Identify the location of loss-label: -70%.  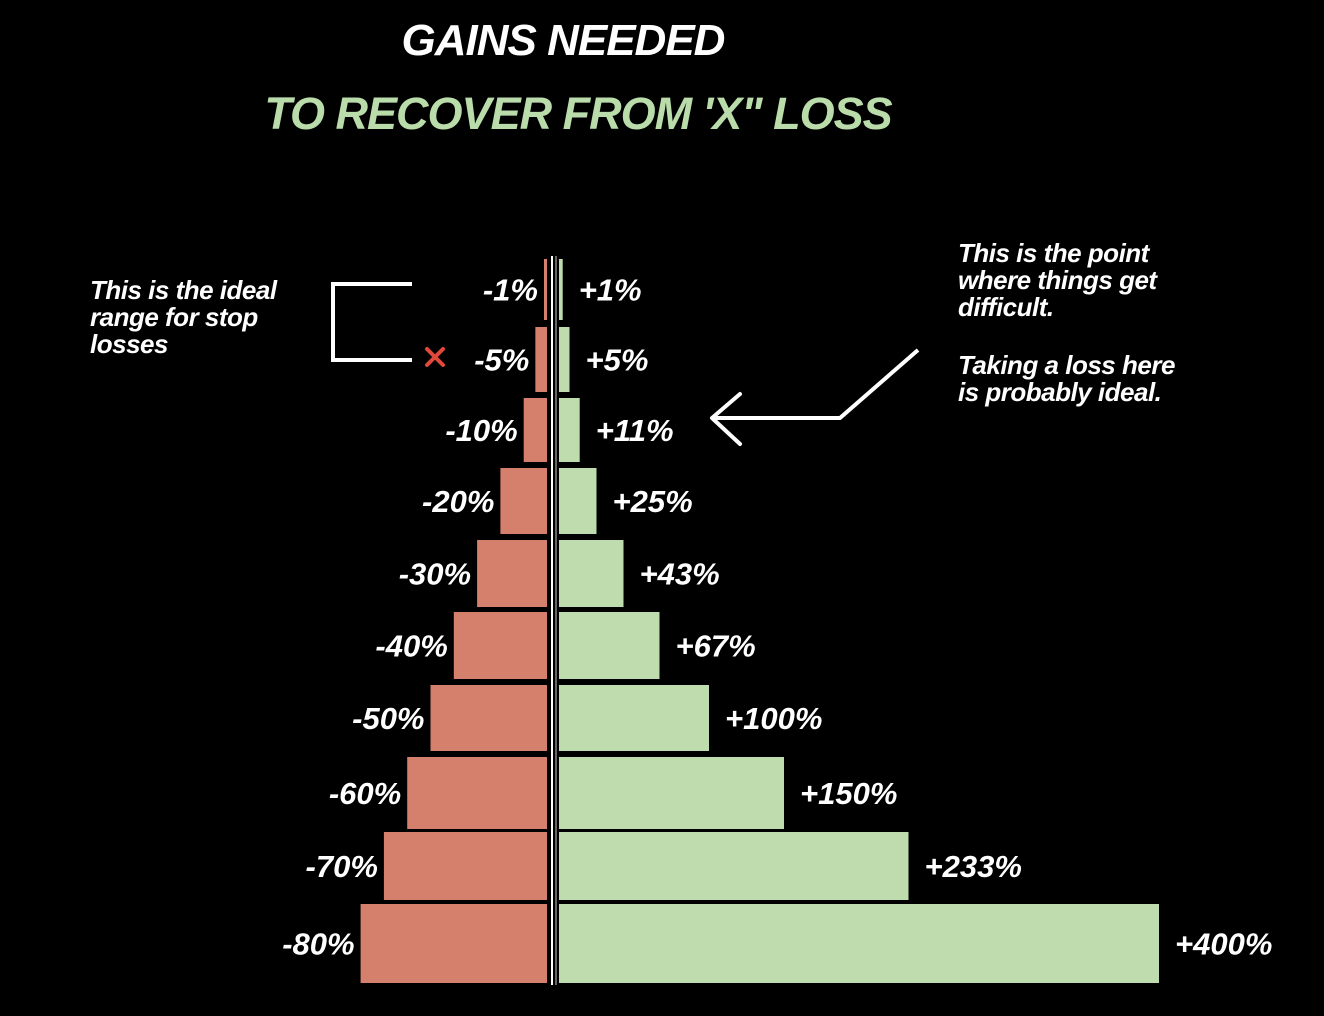
(342, 866).